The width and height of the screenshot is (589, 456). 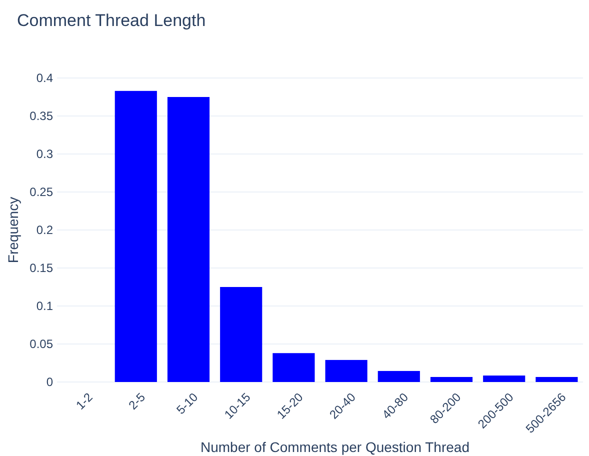 I want to click on x-tick-label: 1-2, so click(x=84, y=401).